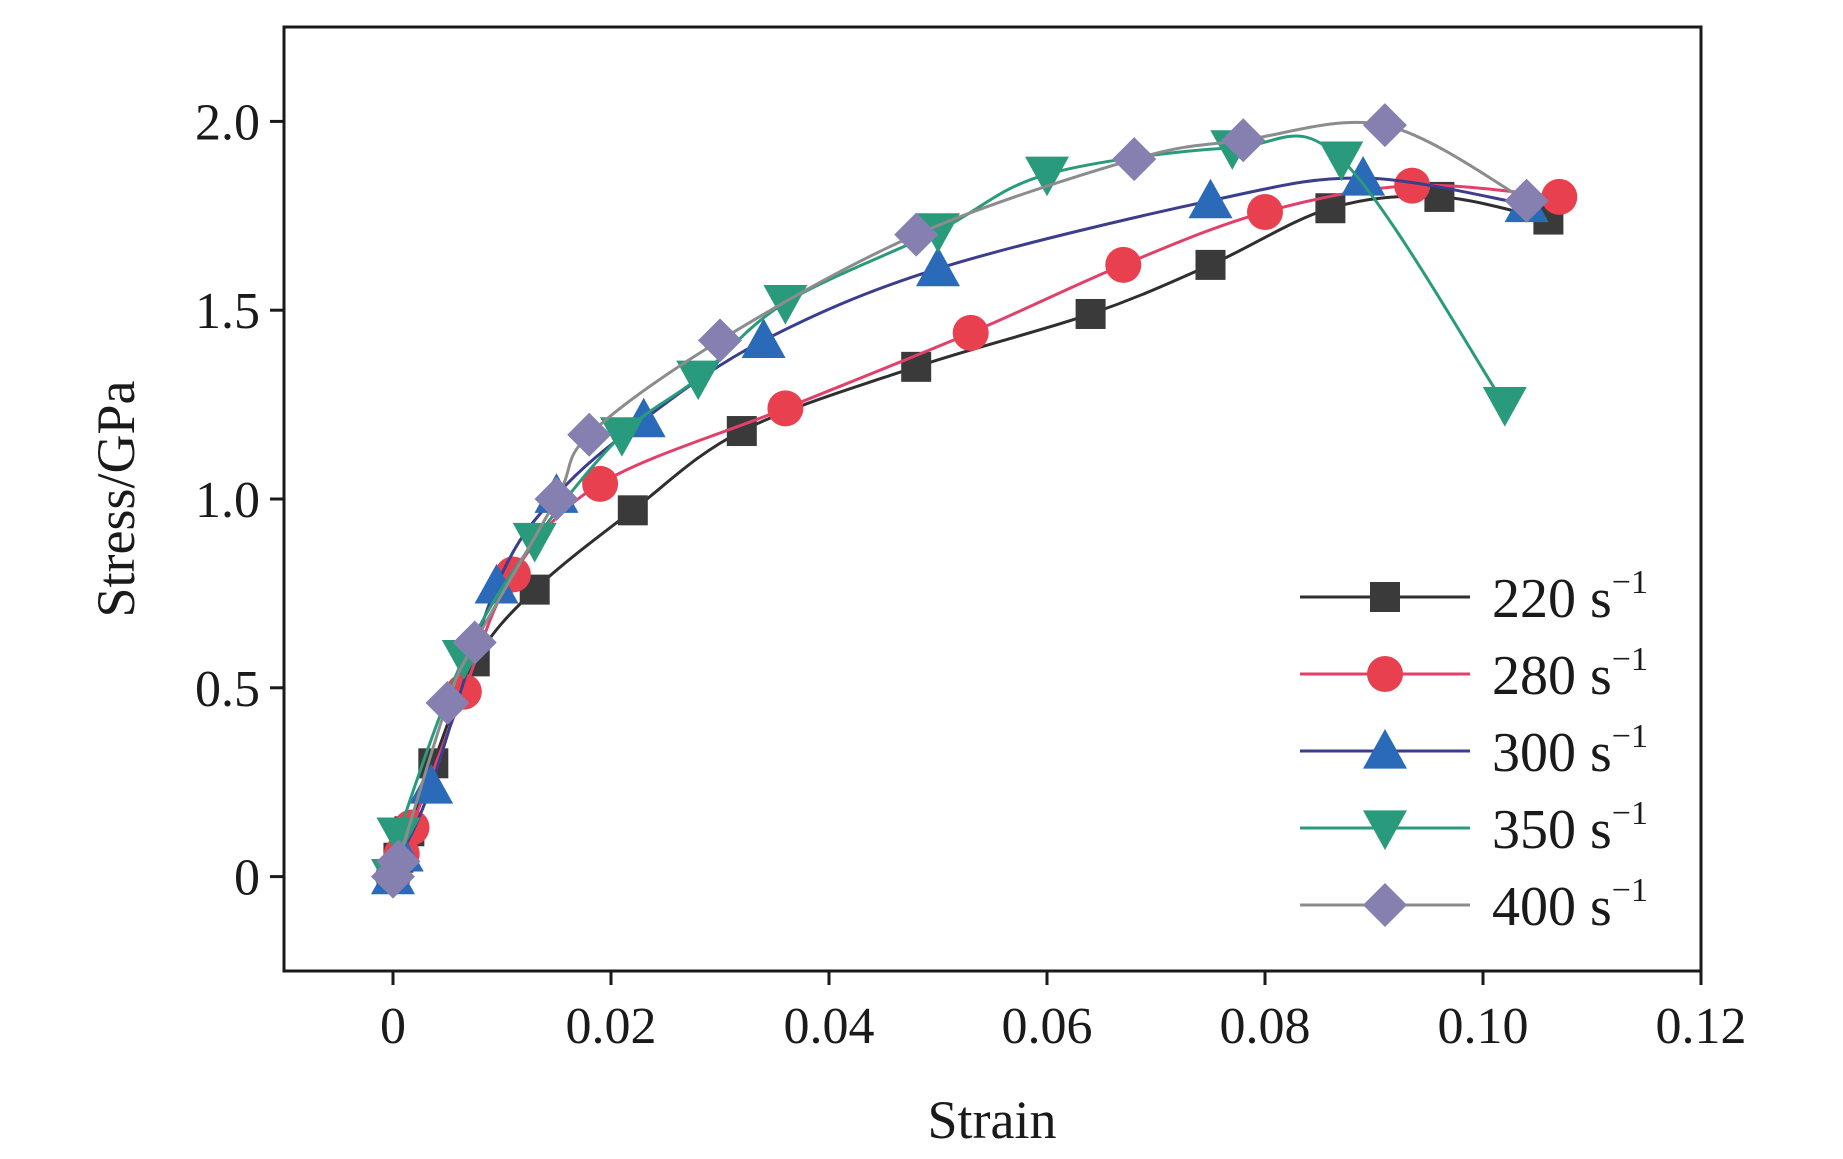  I want to click on y-tick-label: 2.0, so click(227, 122).